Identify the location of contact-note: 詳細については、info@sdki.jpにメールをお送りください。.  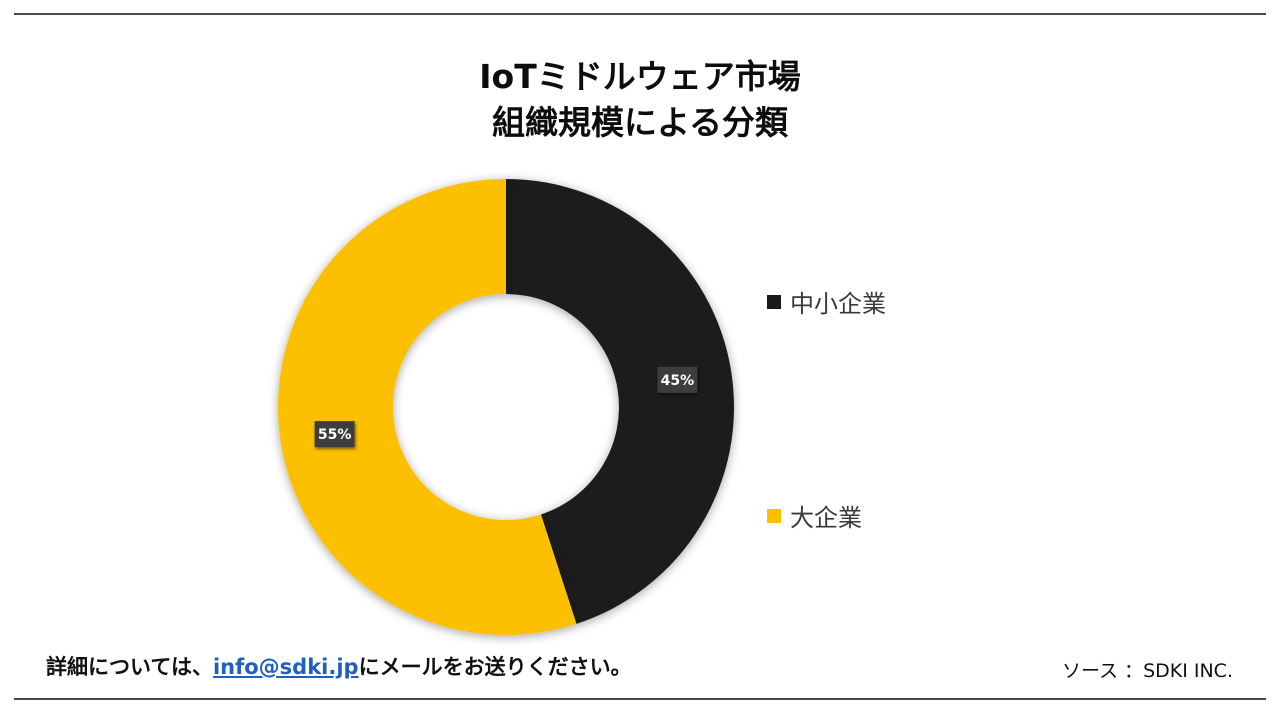
(339, 666).